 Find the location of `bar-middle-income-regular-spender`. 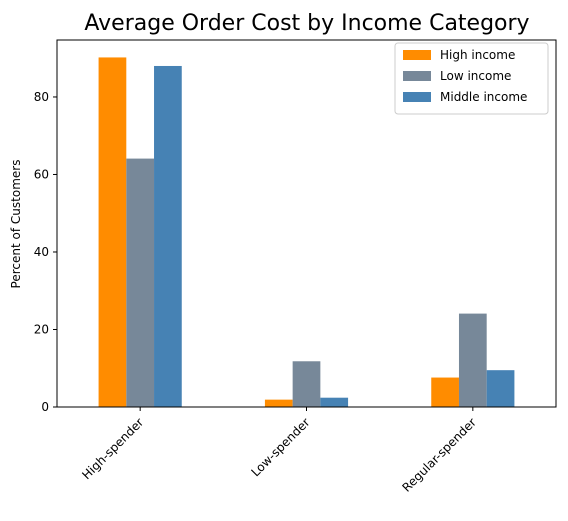

bar-middle-income-regular-spender is located at coordinates (500, 388).